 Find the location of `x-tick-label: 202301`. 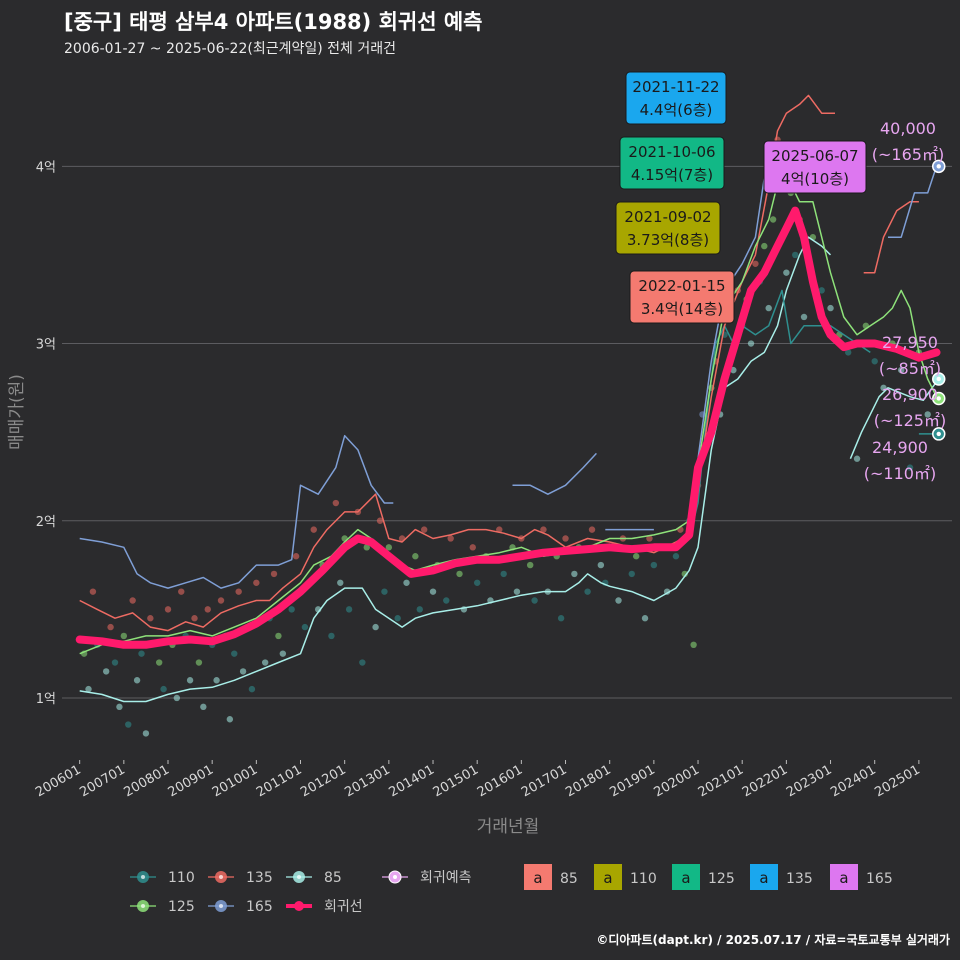

x-tick-label: 202301 is located at coordinates (809, 781).